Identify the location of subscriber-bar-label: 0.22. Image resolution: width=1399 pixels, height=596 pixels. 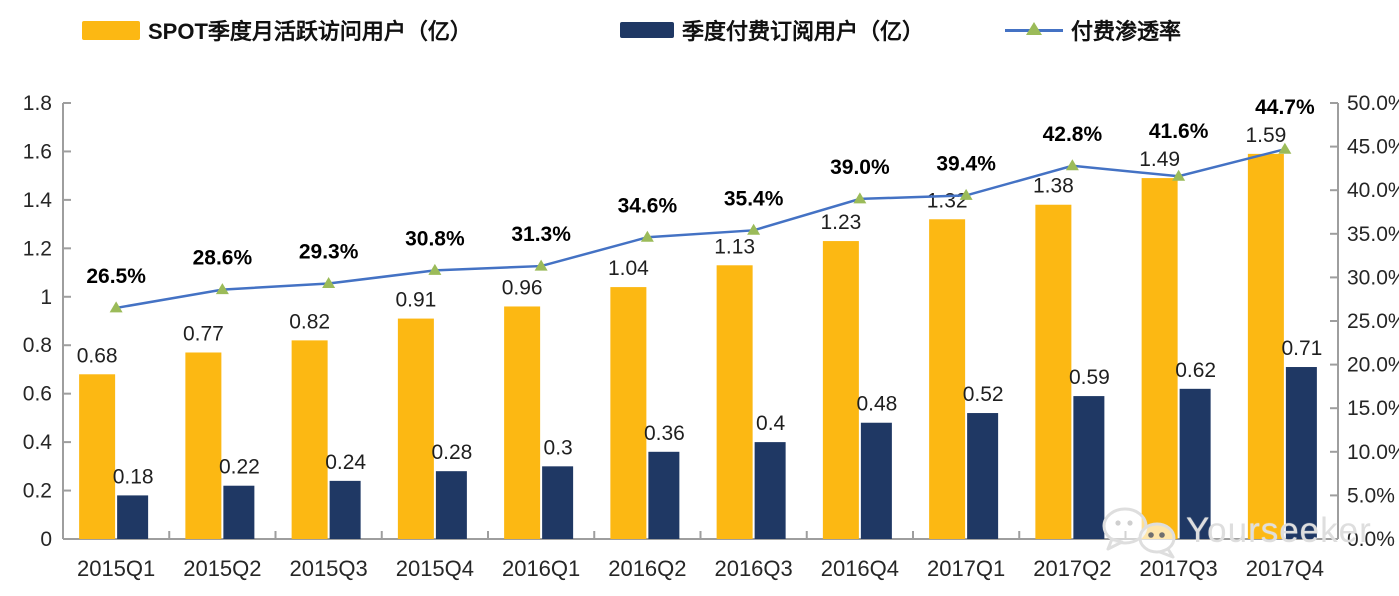
(239, 467).